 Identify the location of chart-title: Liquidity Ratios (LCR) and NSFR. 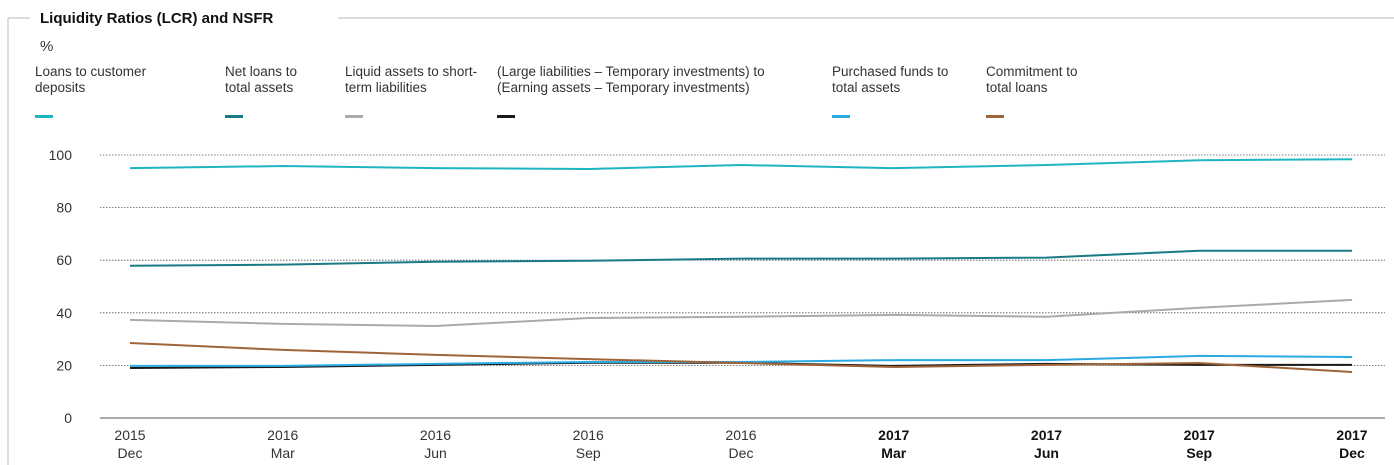
(156, 18).